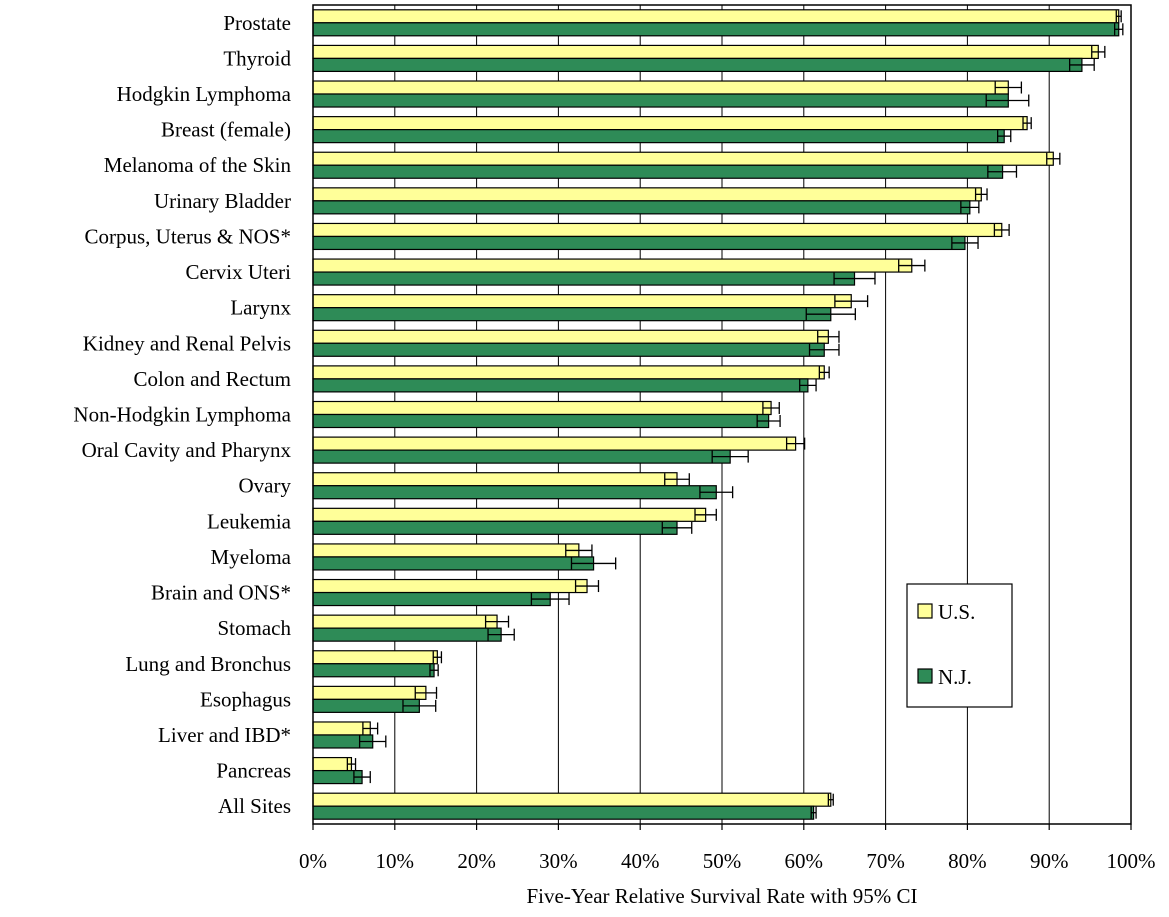 This screenshot has width=1169, height=917. What do you see at coordinates (226, 130) in the screenshot?
I see `category-label: Breast (female)` at bounding box center [226, 130].